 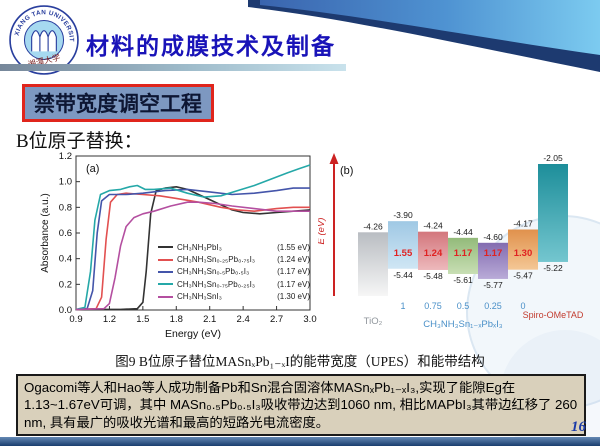 I want to click on y-tick-label: 1.2, so click(x=65, y=156).